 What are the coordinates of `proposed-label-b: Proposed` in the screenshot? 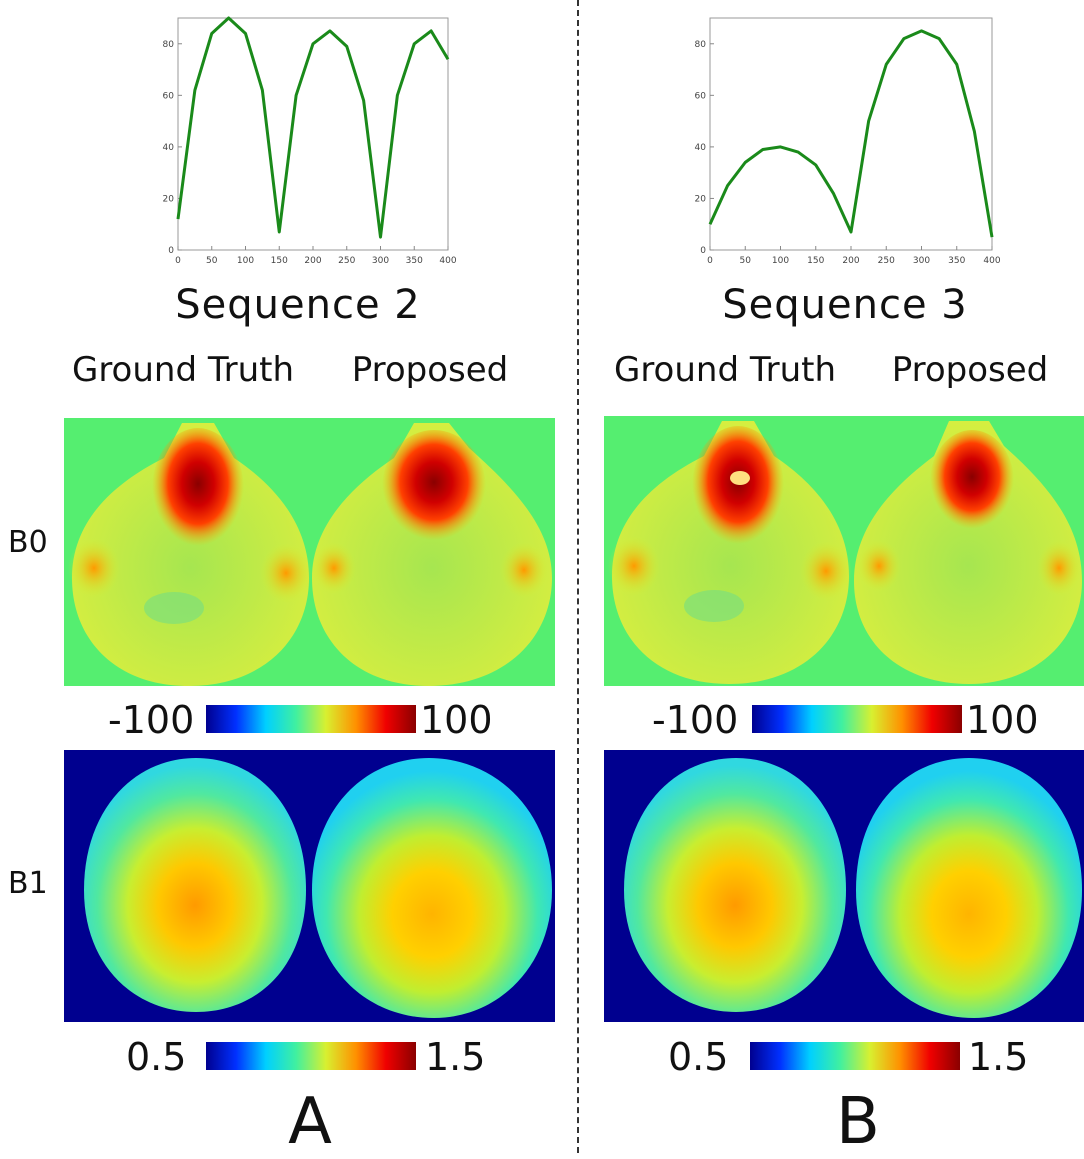 It's located at (970, 370).